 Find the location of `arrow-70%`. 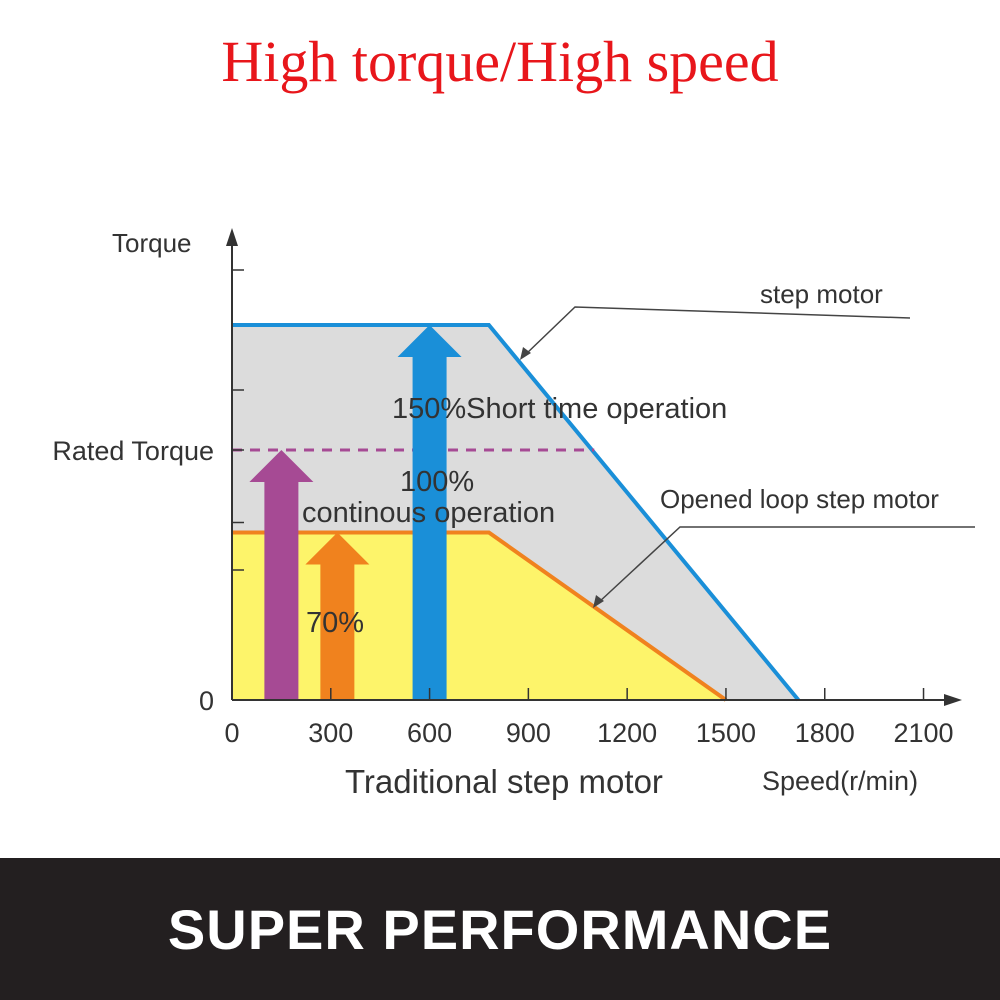

arrow-70% is located at coordinates (337, 616).